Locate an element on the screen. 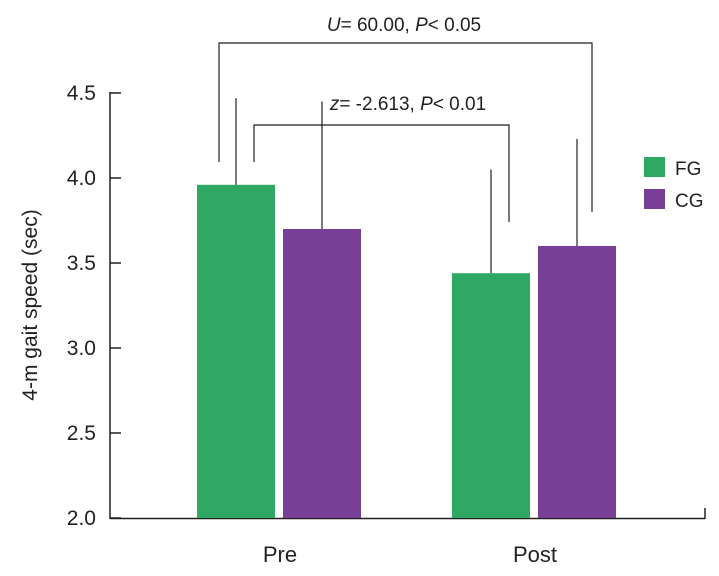 The image size is (719, 576). legend: FG CG is located at coordinates (674, 184).